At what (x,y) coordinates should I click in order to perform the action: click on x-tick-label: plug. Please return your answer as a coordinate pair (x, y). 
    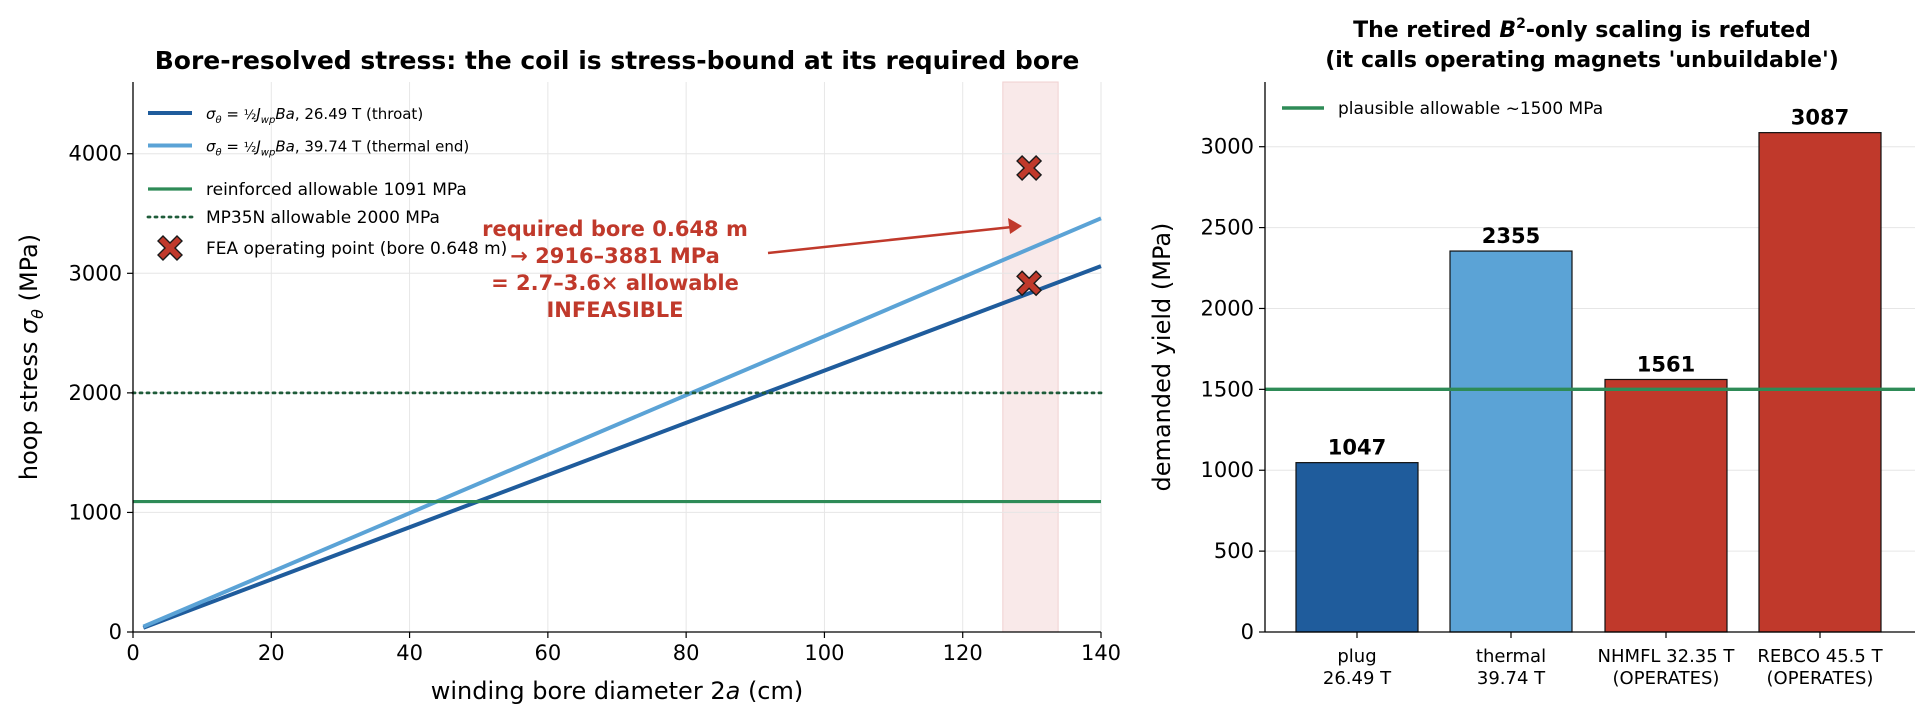
    Looking at the image, I should click on (1356, 656).